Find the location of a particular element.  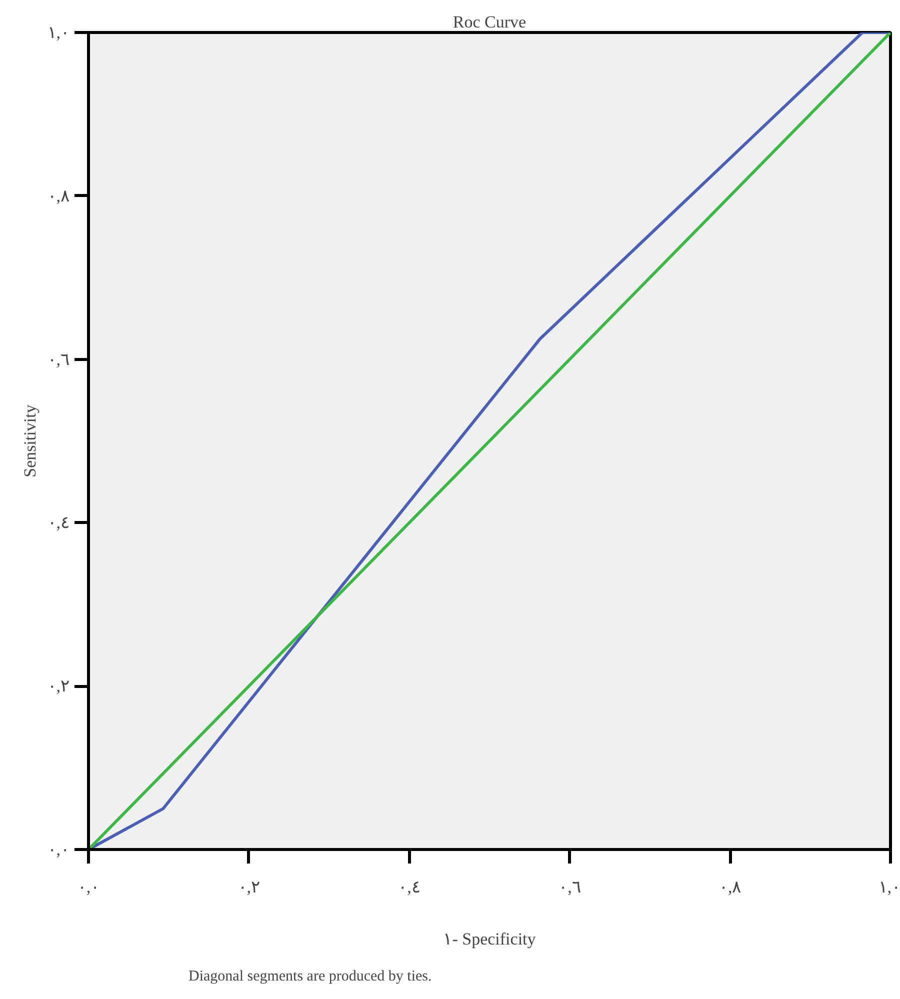

y-tick-label: ١,٠ is located at coordinates (58, 32).